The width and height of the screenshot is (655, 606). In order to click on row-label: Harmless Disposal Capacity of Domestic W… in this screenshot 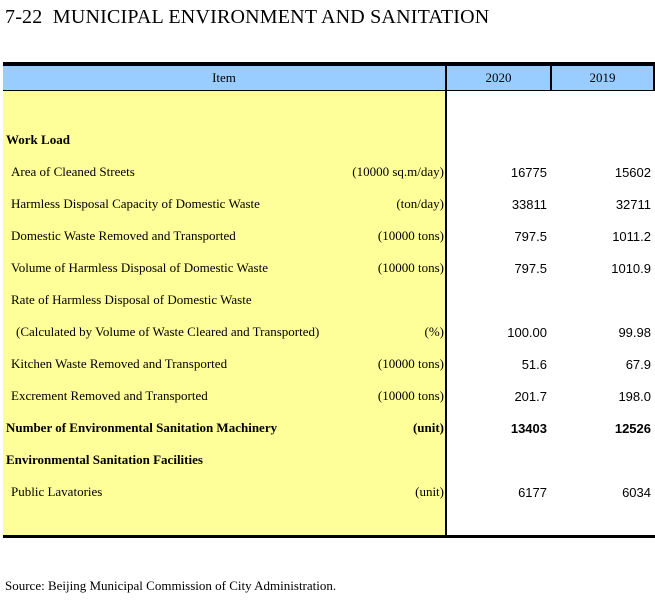, I will do `click(135, 203)`.